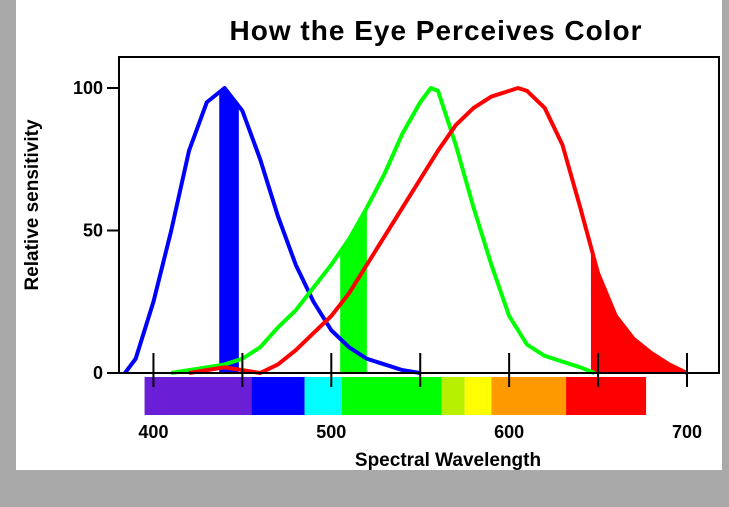 This screenshot has height=507, width=729. I want to click on y-tick-label: 0, so click(98, 373).